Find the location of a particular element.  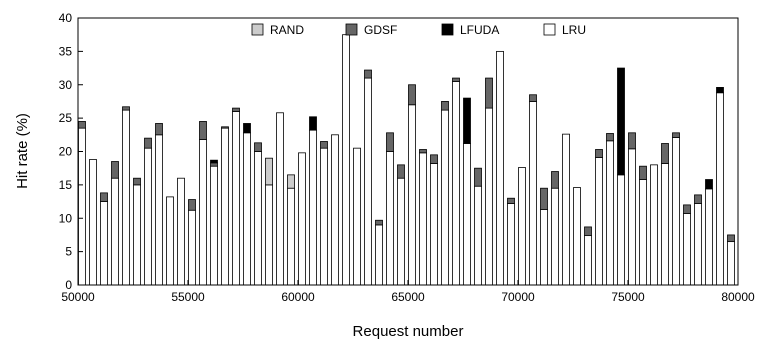

x-axis-title: Request number is located at coordinates (408, 331).